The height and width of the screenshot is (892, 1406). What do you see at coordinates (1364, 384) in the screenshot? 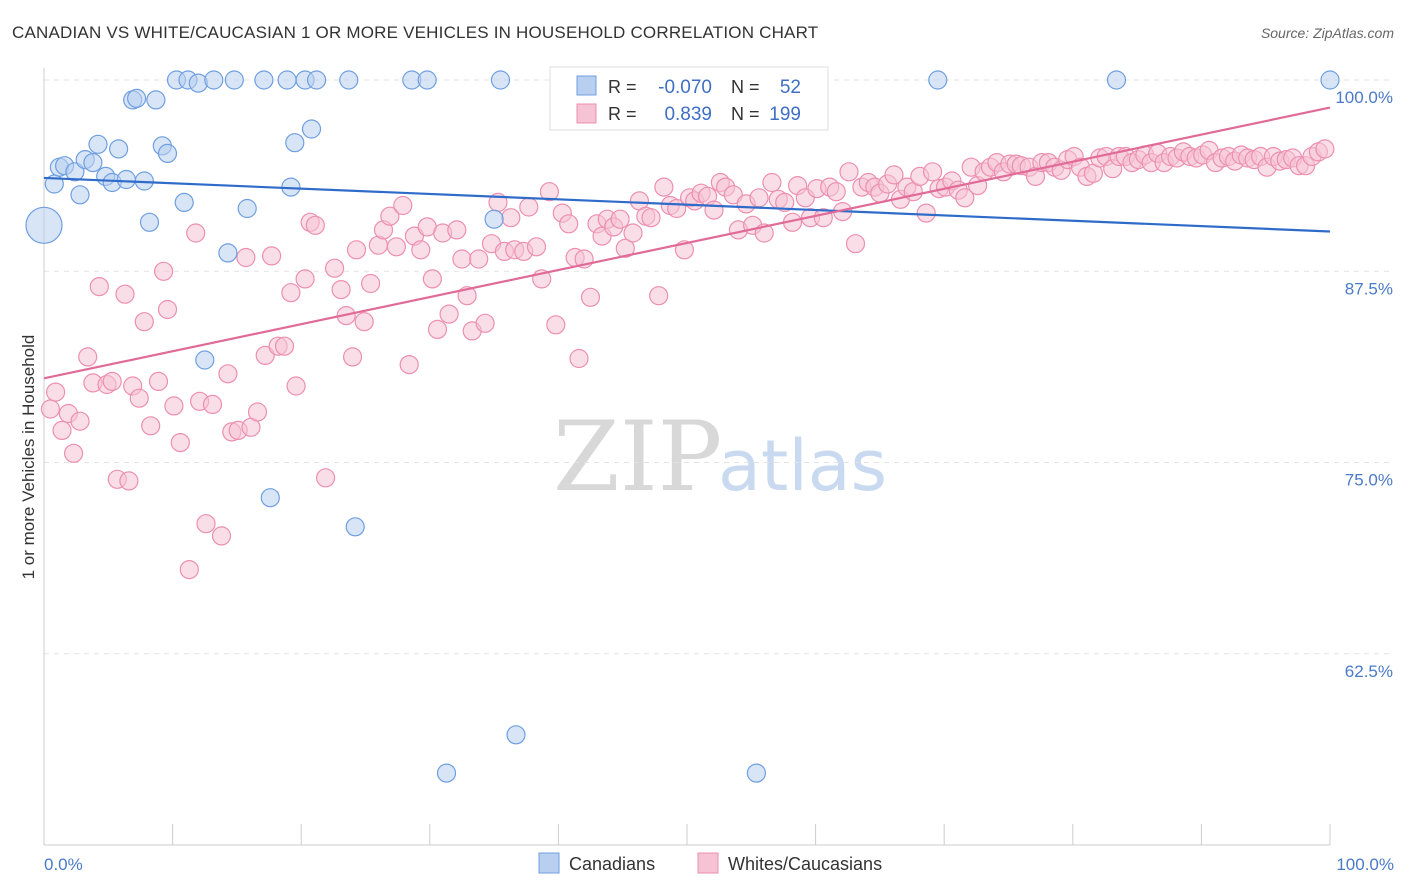
I see `y-tick-labels: 100.0% 87.5% 75.0% 62.5%` at bounding box center [1364, 384].